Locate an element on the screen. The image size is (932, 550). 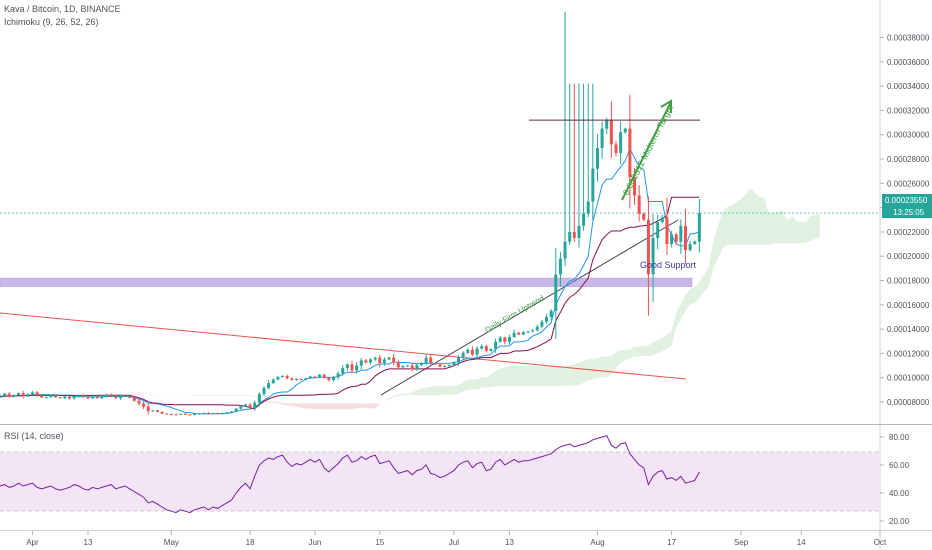
rsi-legend: RSI (14, close) is located at coordinates (34, 436).